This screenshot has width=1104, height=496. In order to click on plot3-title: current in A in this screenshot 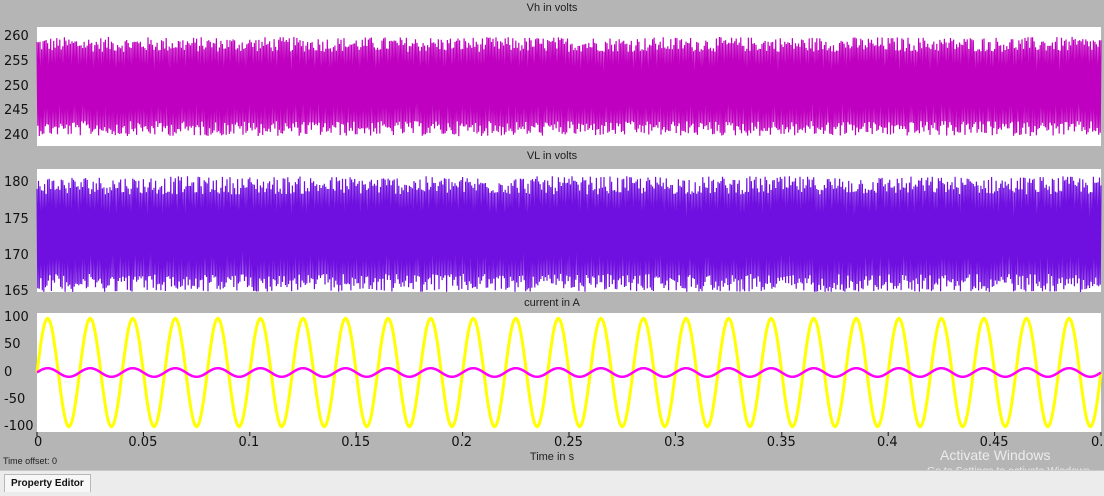, I will do `click(552, 303)`.